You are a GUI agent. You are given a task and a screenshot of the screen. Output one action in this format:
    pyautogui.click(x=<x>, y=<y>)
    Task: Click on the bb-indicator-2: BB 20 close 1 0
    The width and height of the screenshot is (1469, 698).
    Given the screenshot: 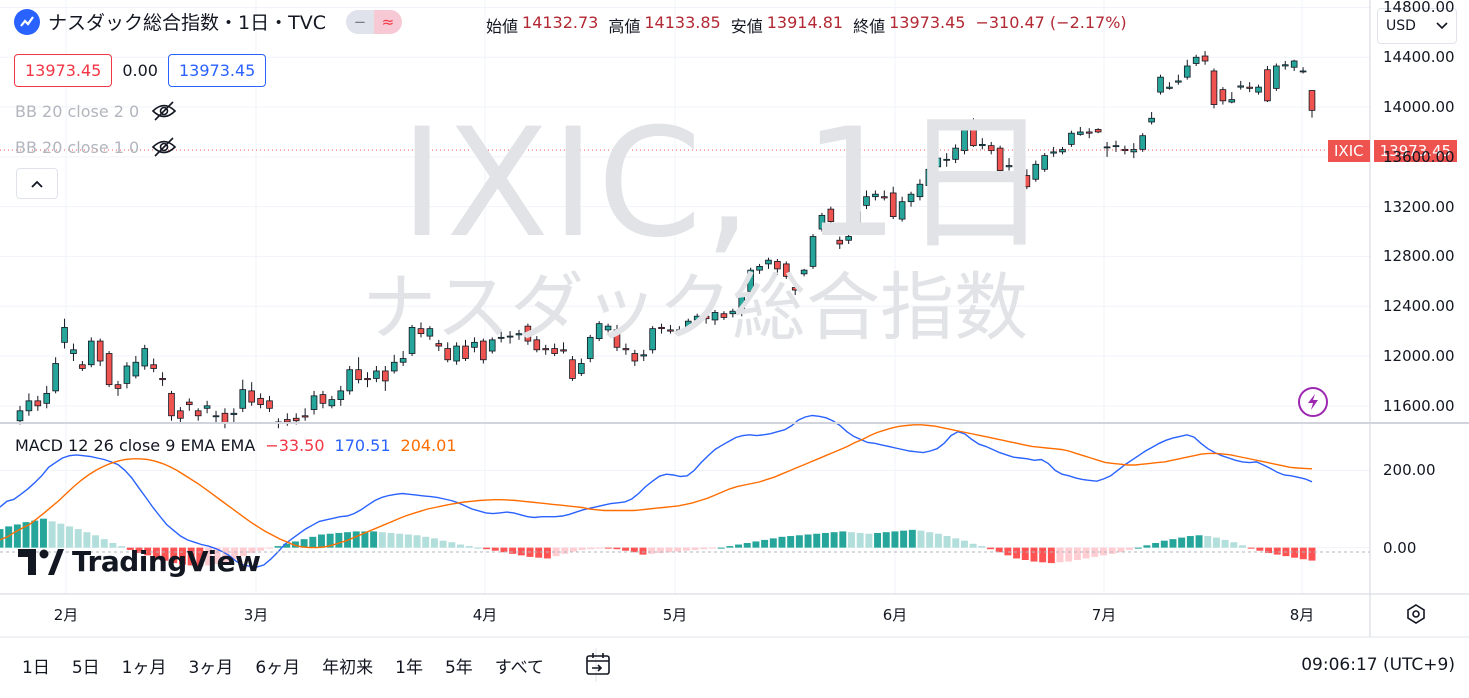 What is the action you would take?
    pyautogui.click(x=96, y=147)
    